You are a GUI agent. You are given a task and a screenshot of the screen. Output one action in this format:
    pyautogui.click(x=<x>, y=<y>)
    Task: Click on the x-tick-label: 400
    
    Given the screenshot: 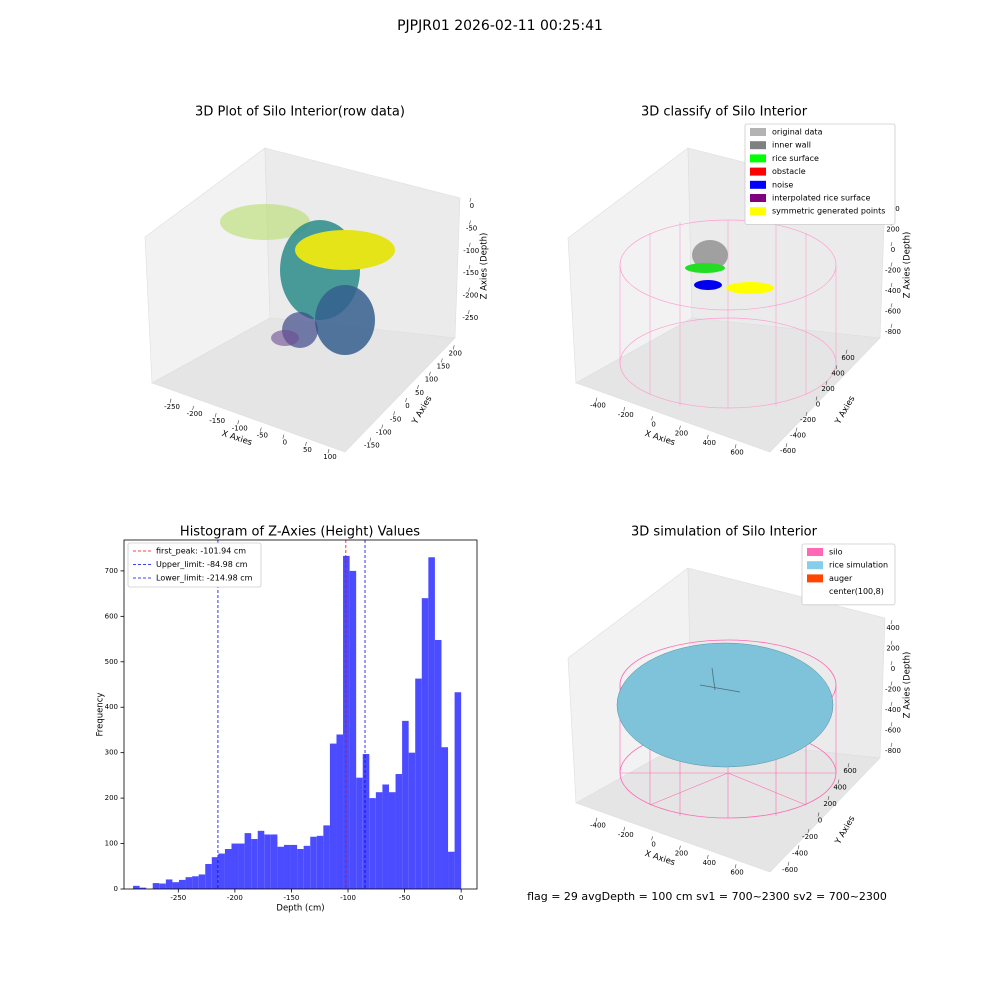 What is the action you would take?
    pyautogui.click(x=709, y=863)
    